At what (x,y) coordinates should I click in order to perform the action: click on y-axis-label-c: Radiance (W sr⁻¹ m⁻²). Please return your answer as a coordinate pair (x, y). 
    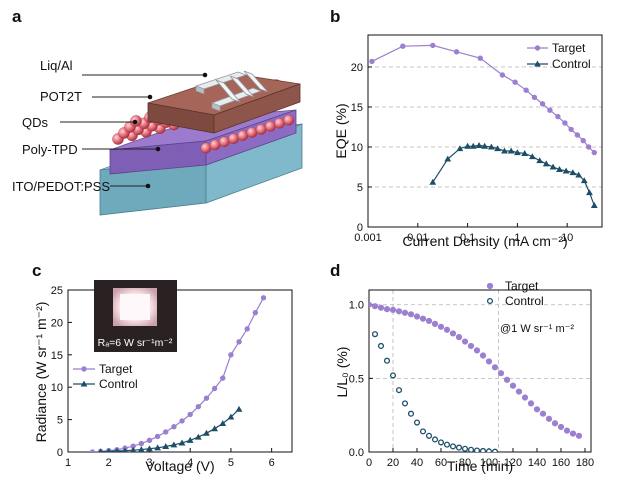
    Looking at the image, I should click on (41, 372).